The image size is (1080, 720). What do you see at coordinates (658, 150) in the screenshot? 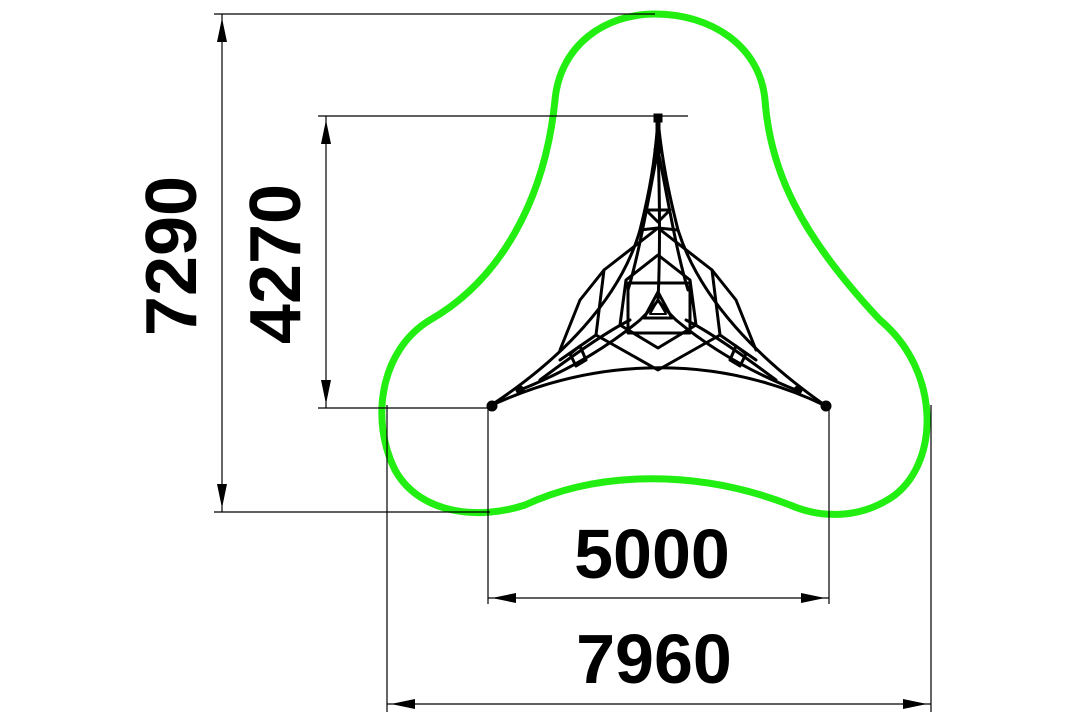
I see `mast-anchor` at bounding box center [658, 150].